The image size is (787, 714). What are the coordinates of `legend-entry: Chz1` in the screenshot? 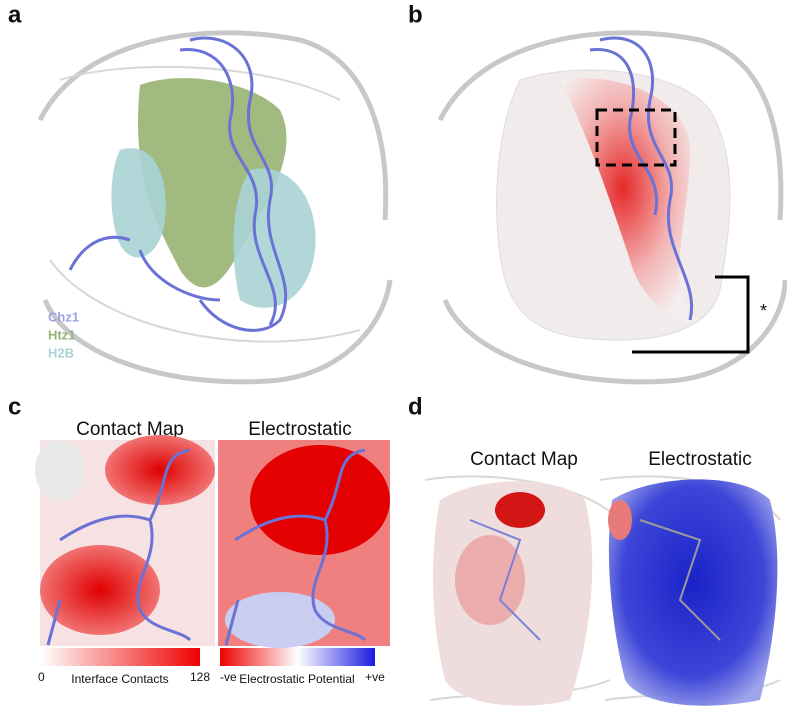 It's located at (63, 316).